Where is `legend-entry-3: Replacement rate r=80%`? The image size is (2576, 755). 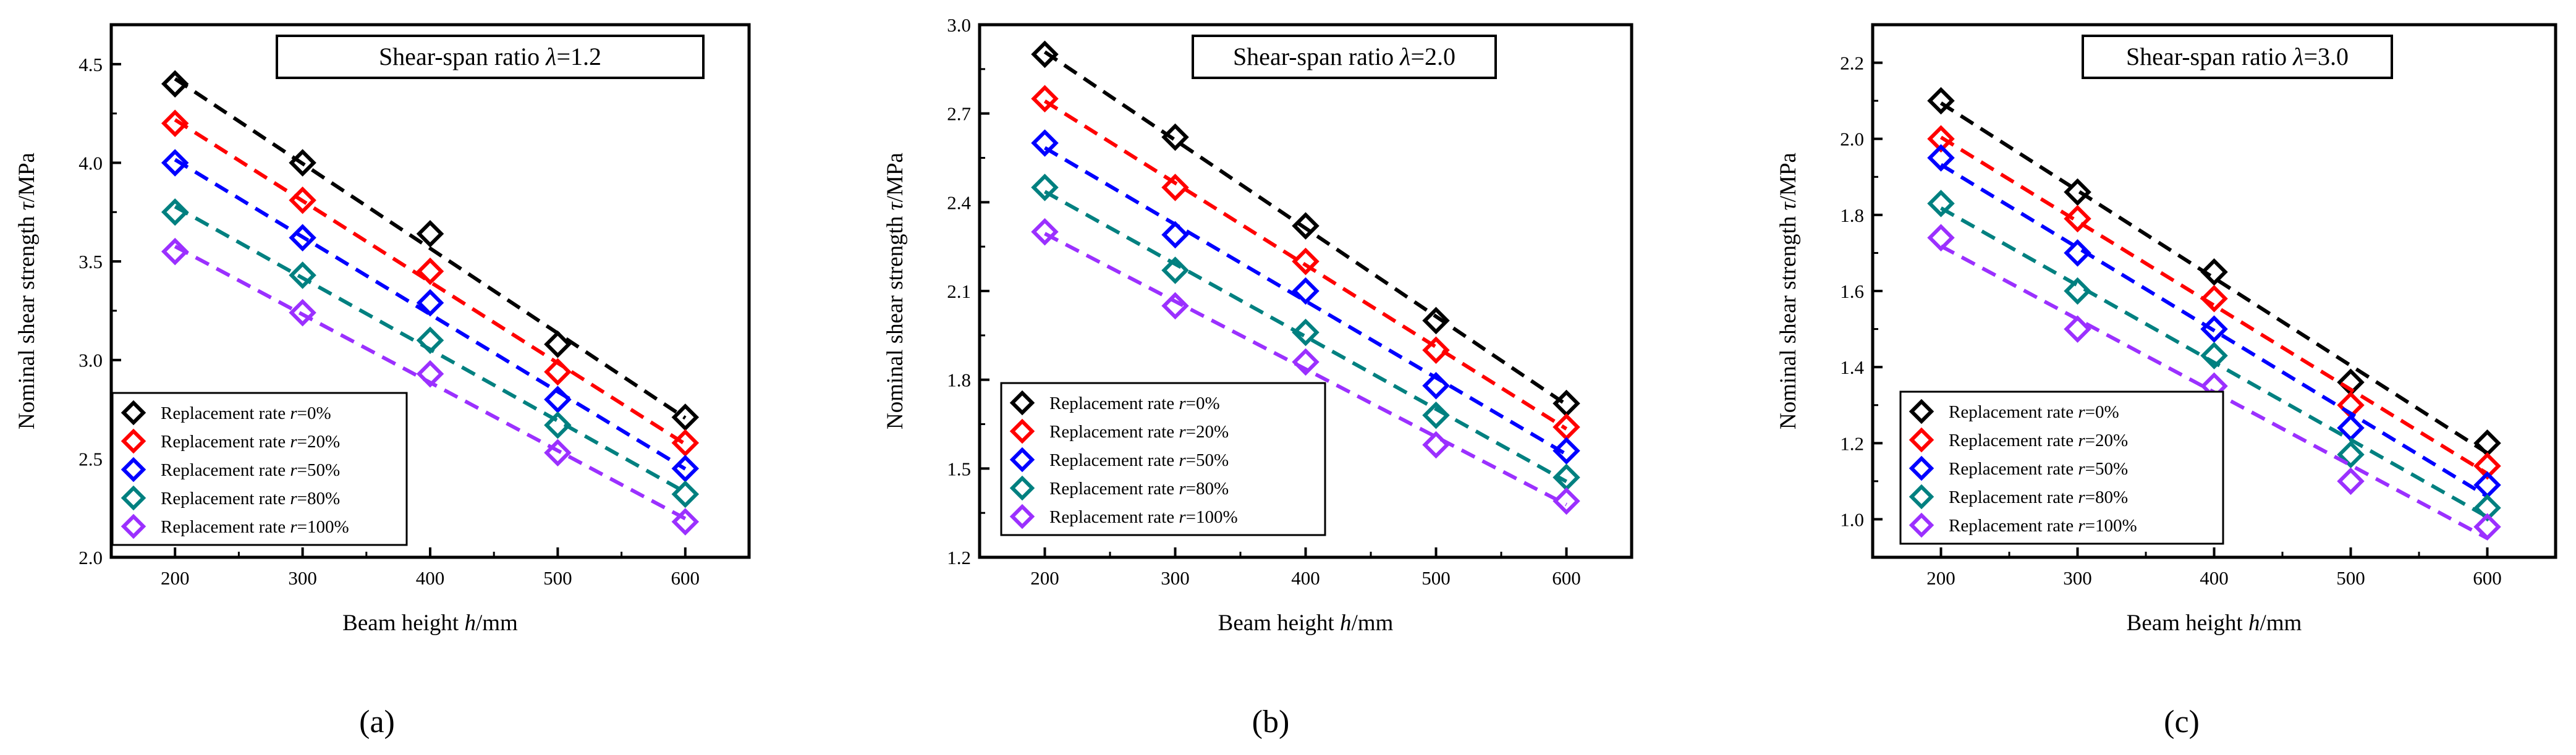 legend-entry-3: Replacement rate r=80% is located at coordinates (250, 499).